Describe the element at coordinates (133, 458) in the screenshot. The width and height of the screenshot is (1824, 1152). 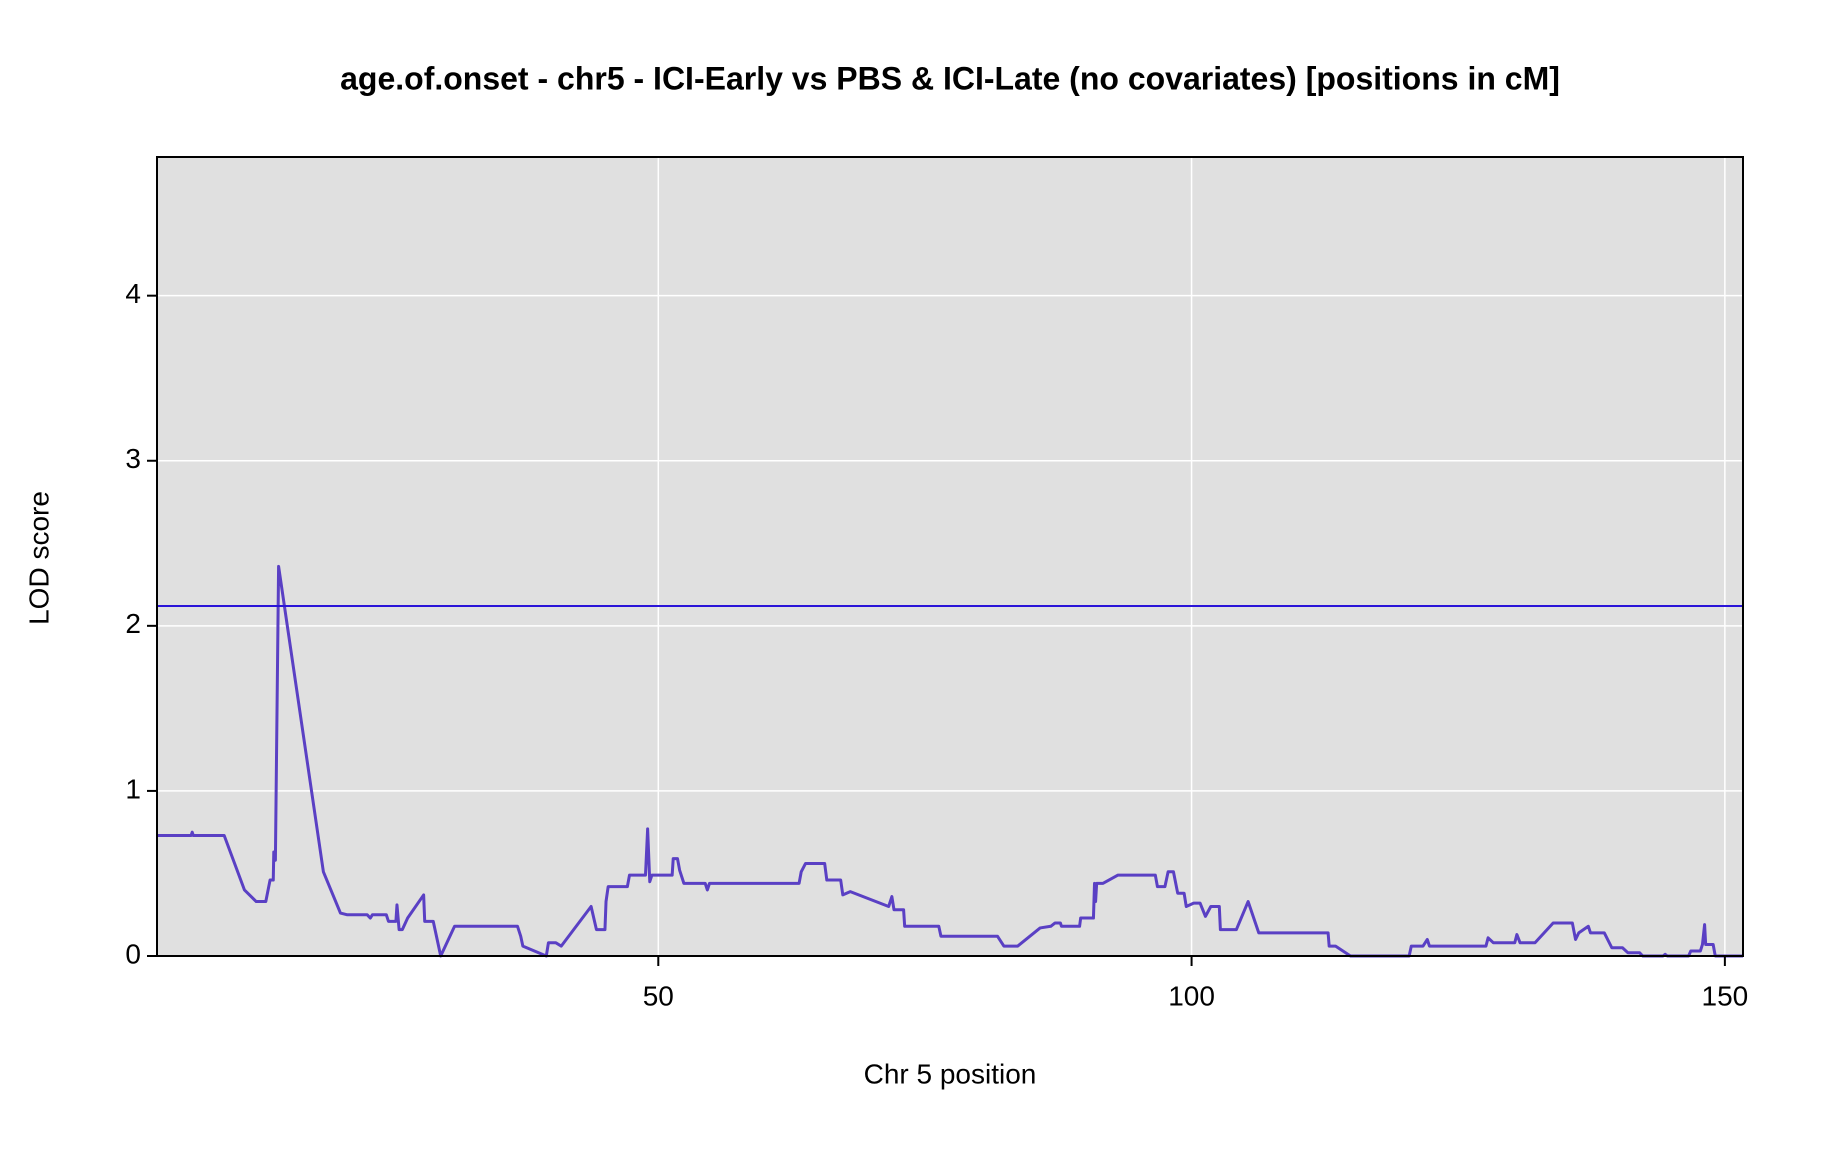
I see `y-tick-label: 3` at that location.